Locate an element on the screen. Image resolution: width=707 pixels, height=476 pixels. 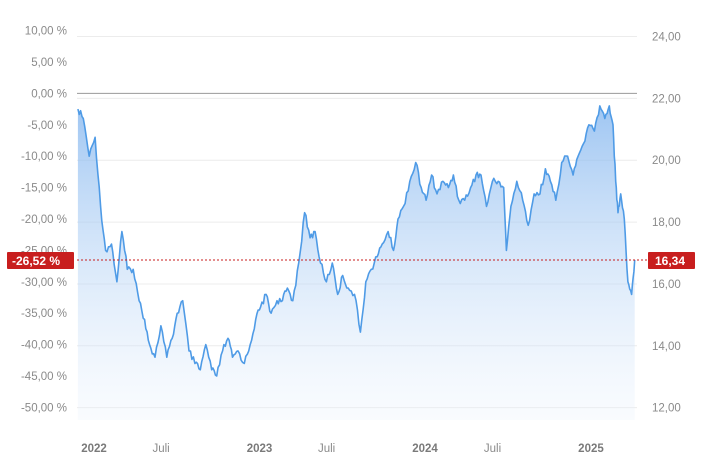
current-price-badge is located at coordinates (671, 260).